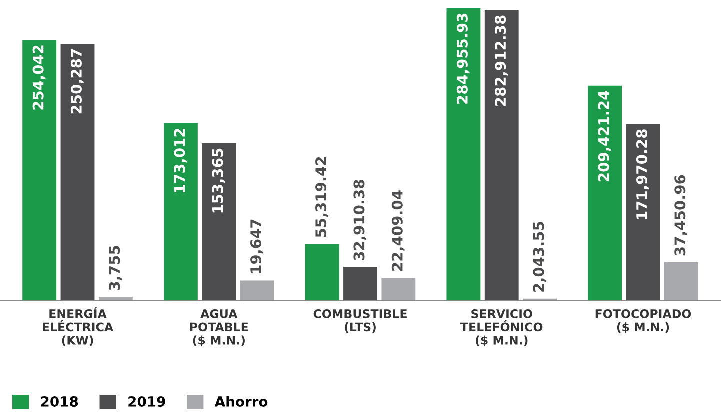 The width and height of the screenshot is (721, 418). What do you see at coordinates (643, 175) in the screenshot?
I see `data-label: 171,970.28` at bounding box center [643, 175].